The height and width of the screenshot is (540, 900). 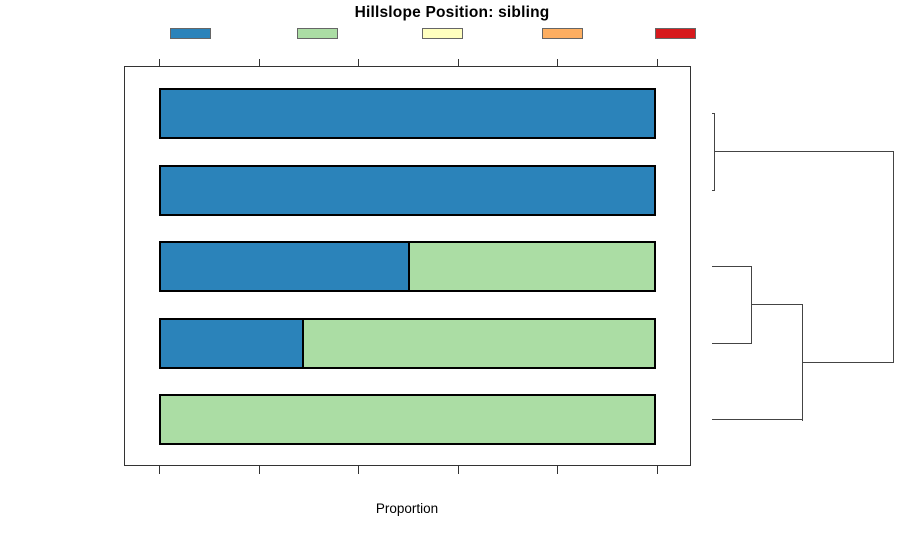 I want to click on legend-swatch-summit, so click(x=675, y=33).